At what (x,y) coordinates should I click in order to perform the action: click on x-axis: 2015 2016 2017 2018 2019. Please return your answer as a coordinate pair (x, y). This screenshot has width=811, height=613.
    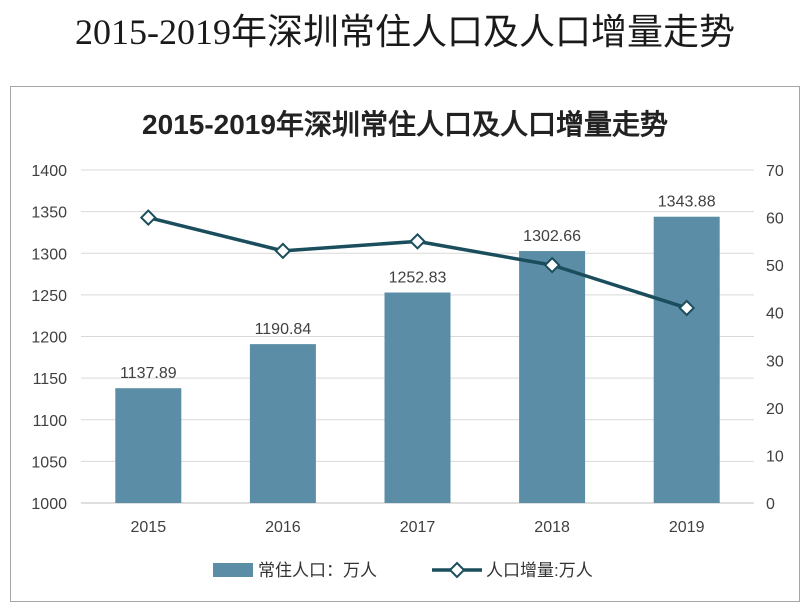
    Looking at the image, I should click on (418, 527).